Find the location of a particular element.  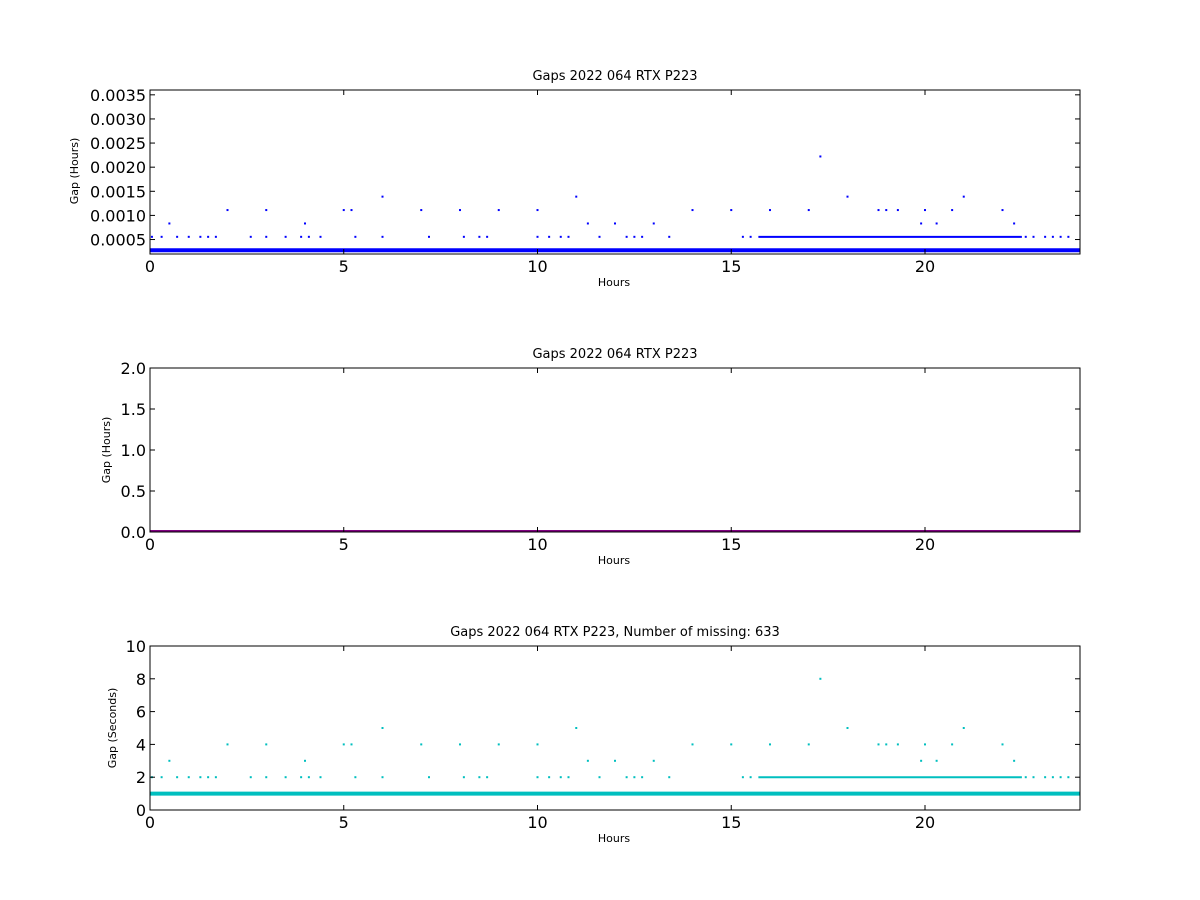

y-tick-label: 0.0005 is located at coordinates (118, 240).